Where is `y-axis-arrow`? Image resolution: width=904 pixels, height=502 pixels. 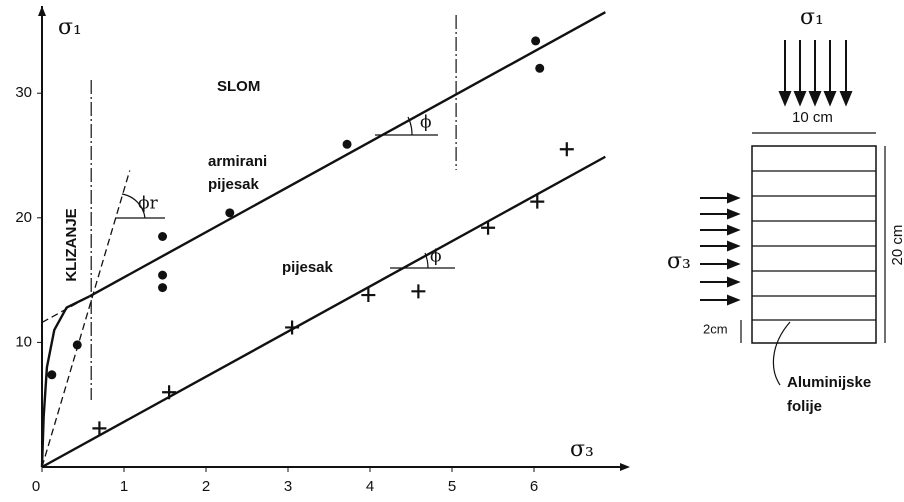
y-axis-arrow is located at coordinates (42, 11).